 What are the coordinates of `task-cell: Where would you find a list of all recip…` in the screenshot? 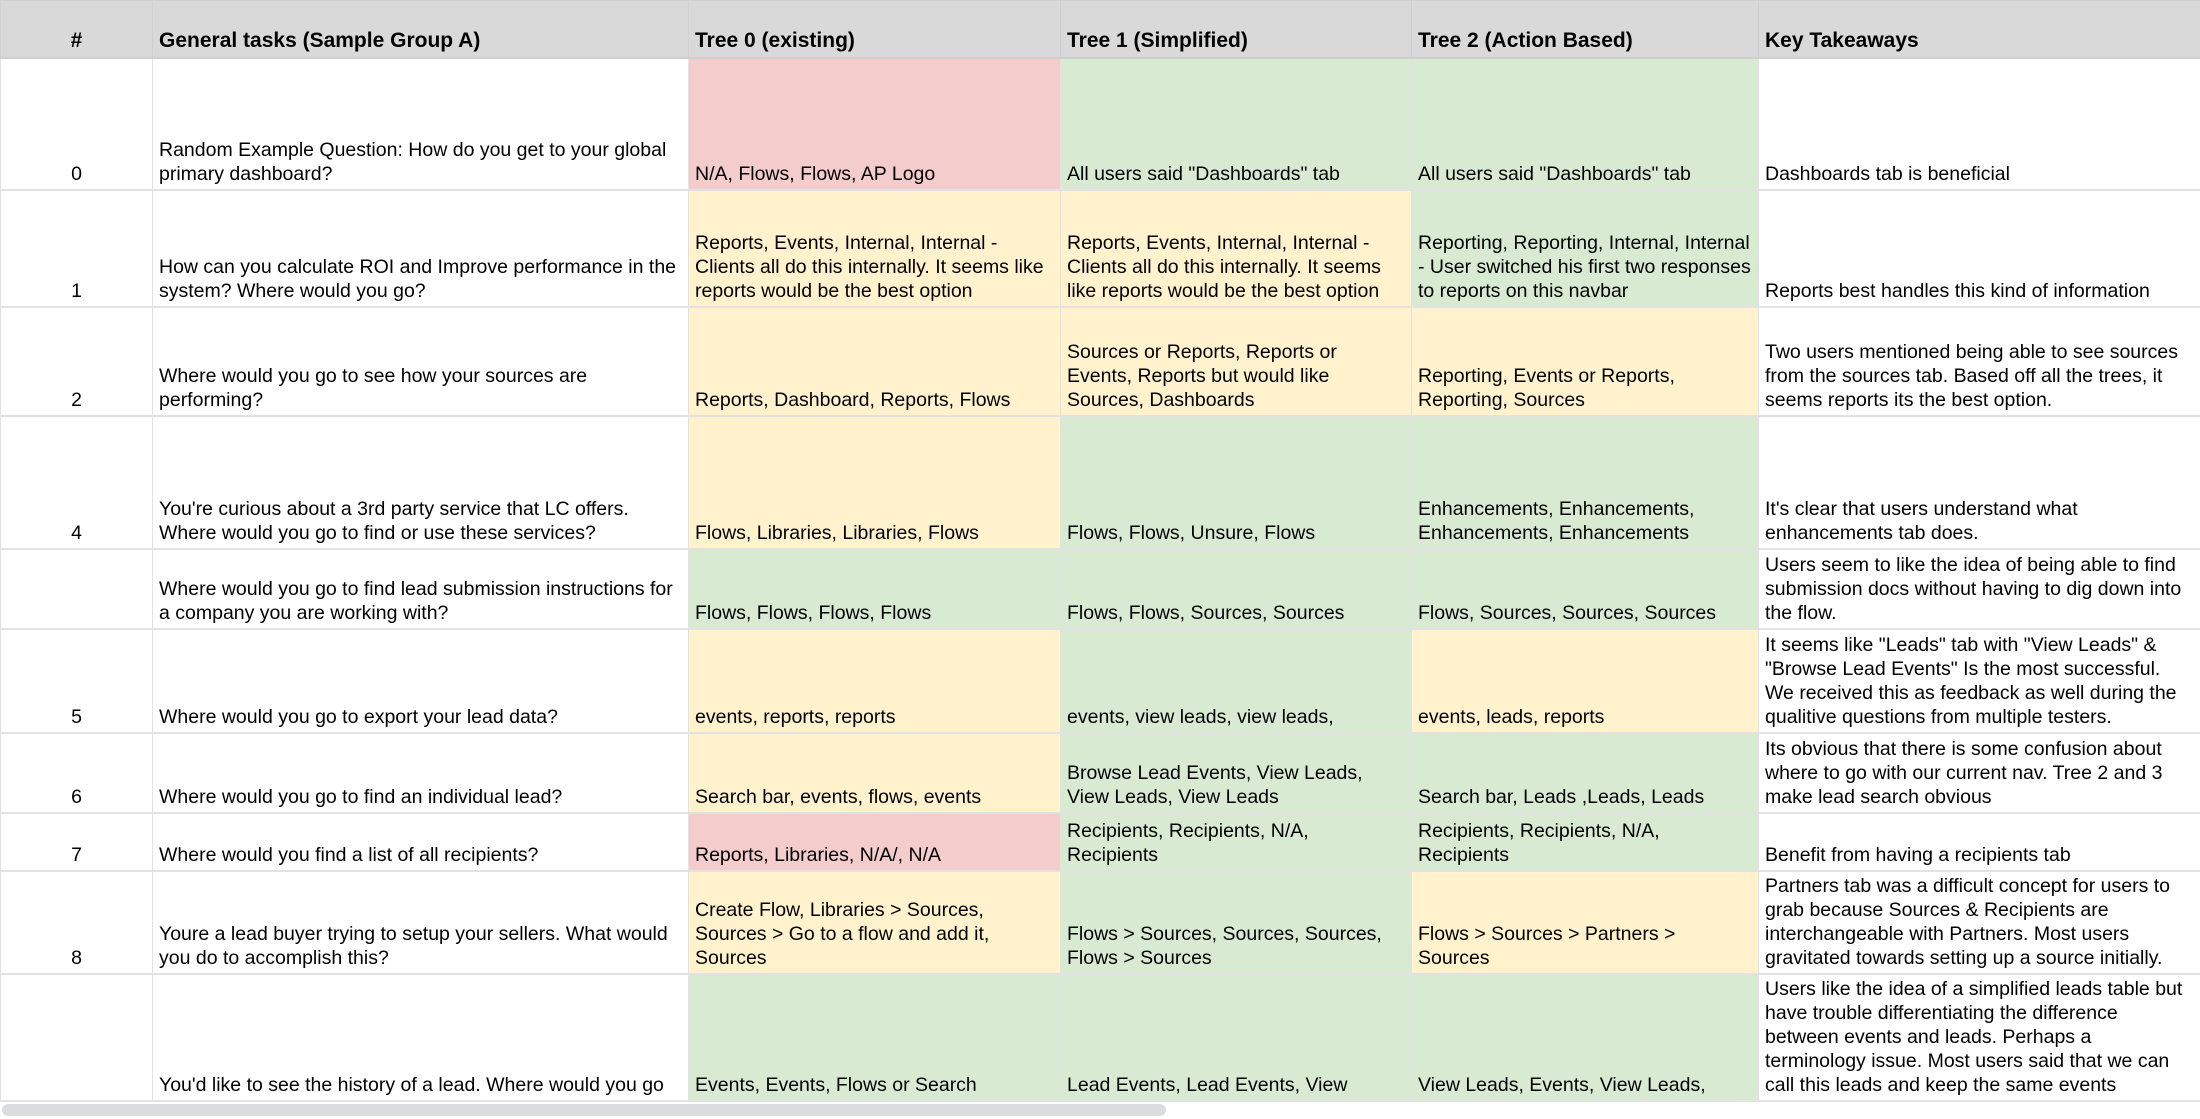 It's located at (421, 842).